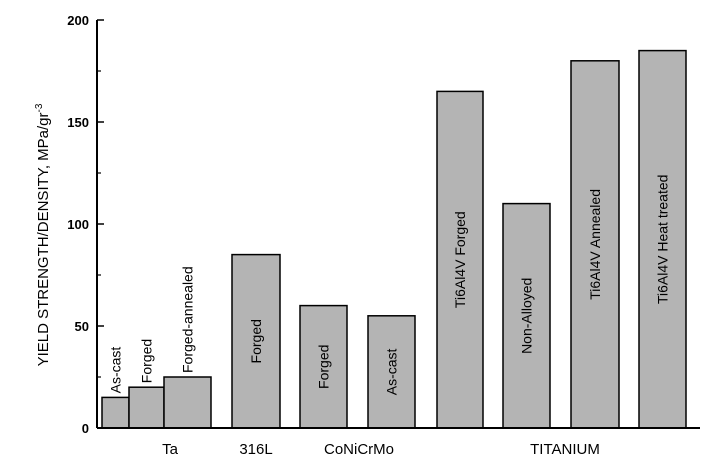 This screenshot has width=713, height=469. Describe the element at coordinates (324, 367) in the screenshot. I see `bar-label-5: Forged` at that location.